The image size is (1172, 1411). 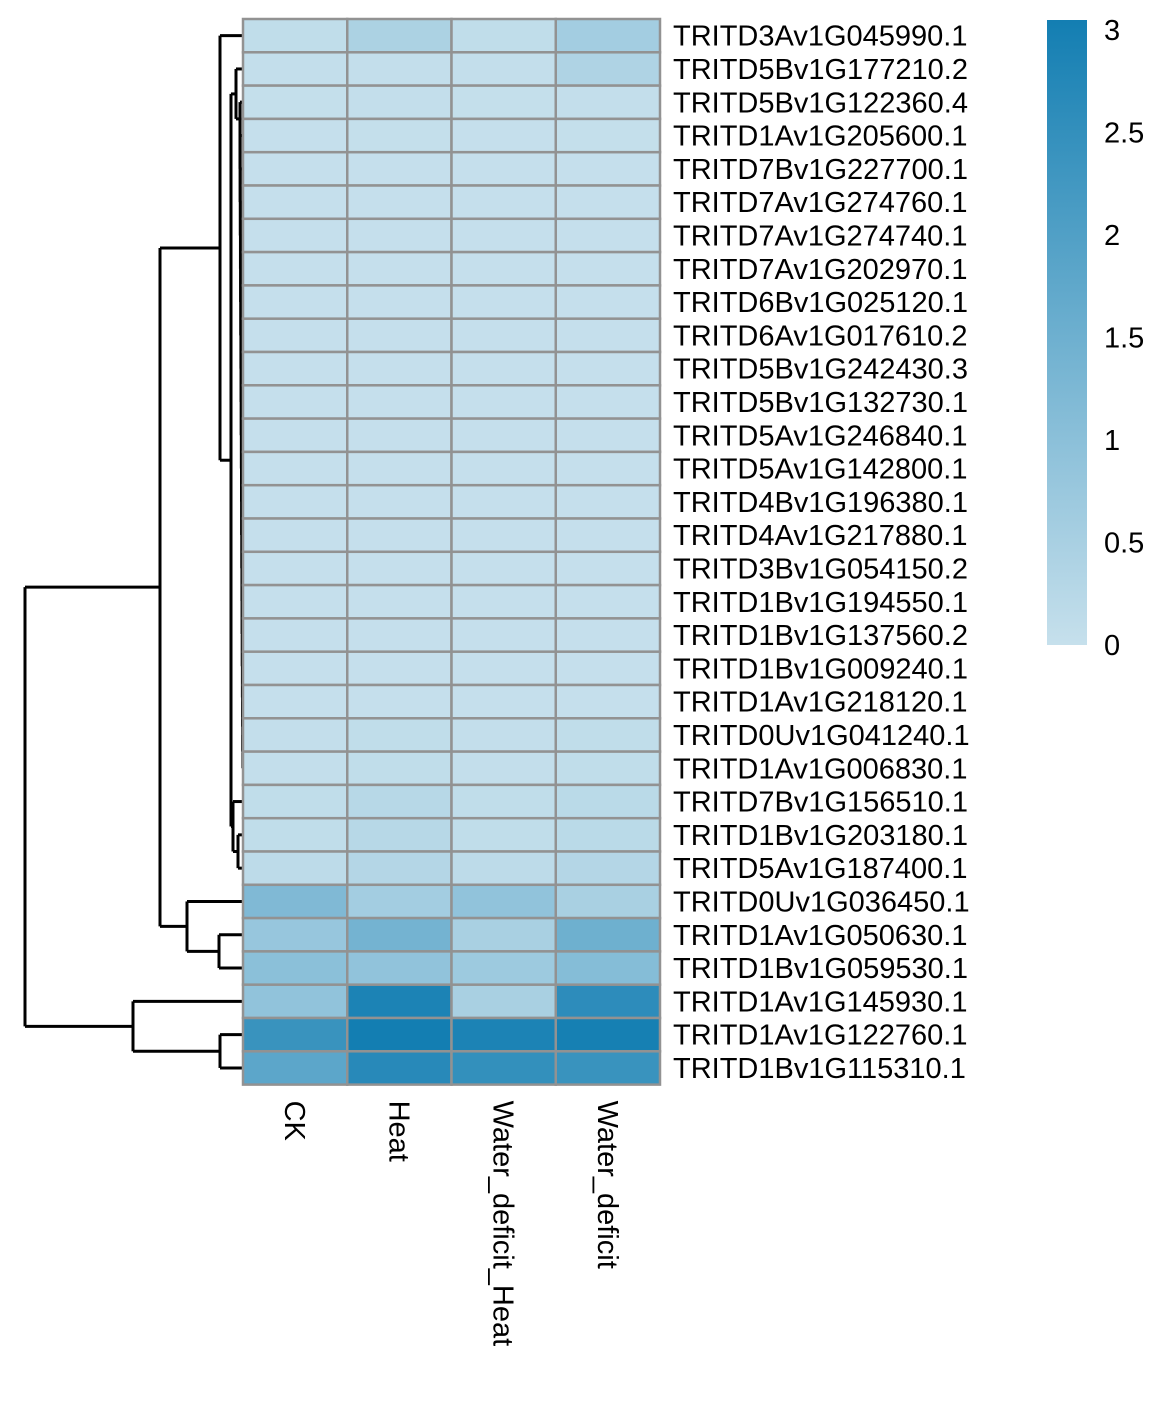 What do you see at coordinates (1112, 441) in the screenshot?
I see `colorbar-tick-label: 1` at bounding box center [1112, 441].